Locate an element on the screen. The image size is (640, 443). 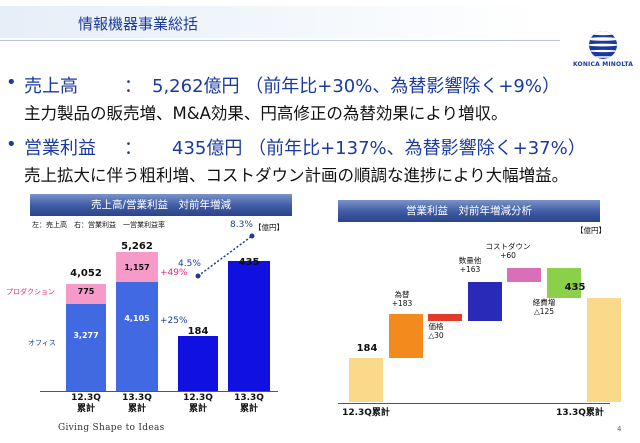
bullet-detail: 主力製品の販売増、M&A効果、円高修正の為替効果により増収。 is located at coordinates (266, 113).